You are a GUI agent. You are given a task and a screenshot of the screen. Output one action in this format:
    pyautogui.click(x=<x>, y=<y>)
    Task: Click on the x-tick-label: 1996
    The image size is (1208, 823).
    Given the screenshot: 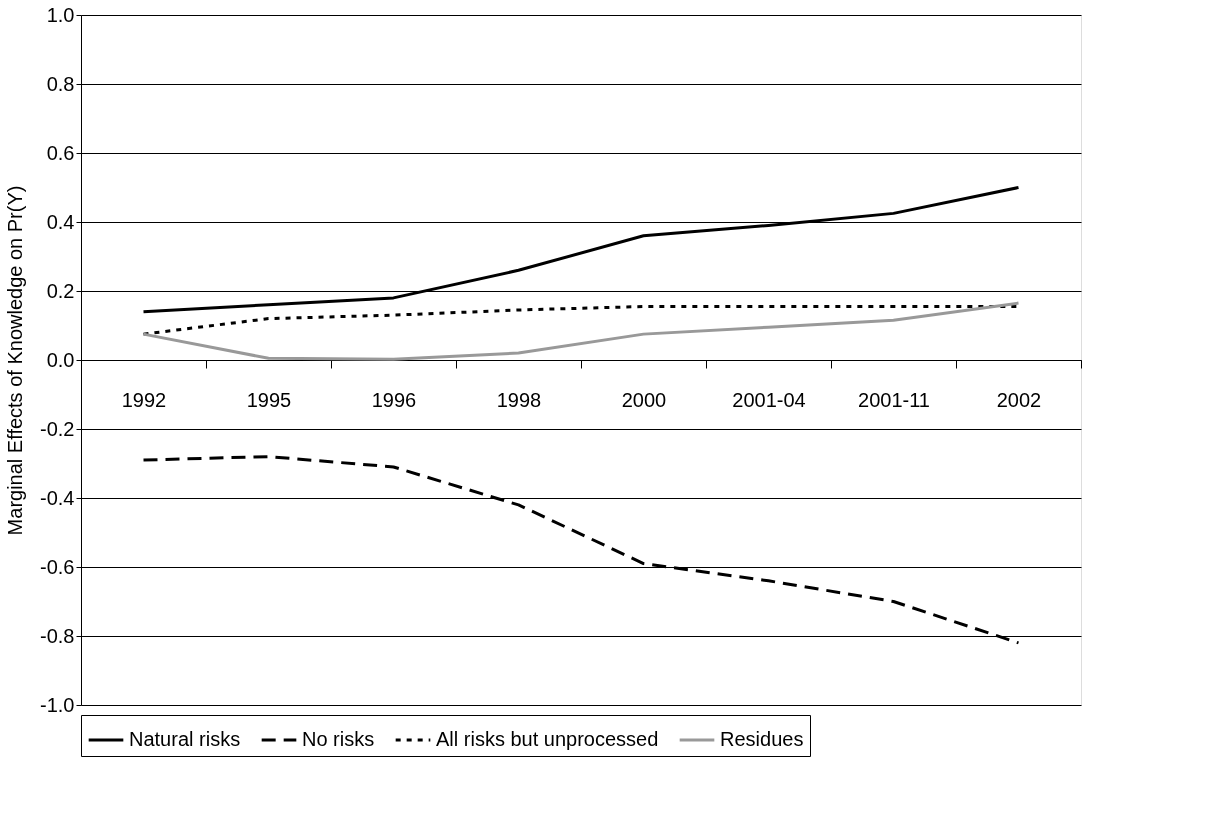 What is the action you would take?
    pyautogui.click(x=394, y=399)
    